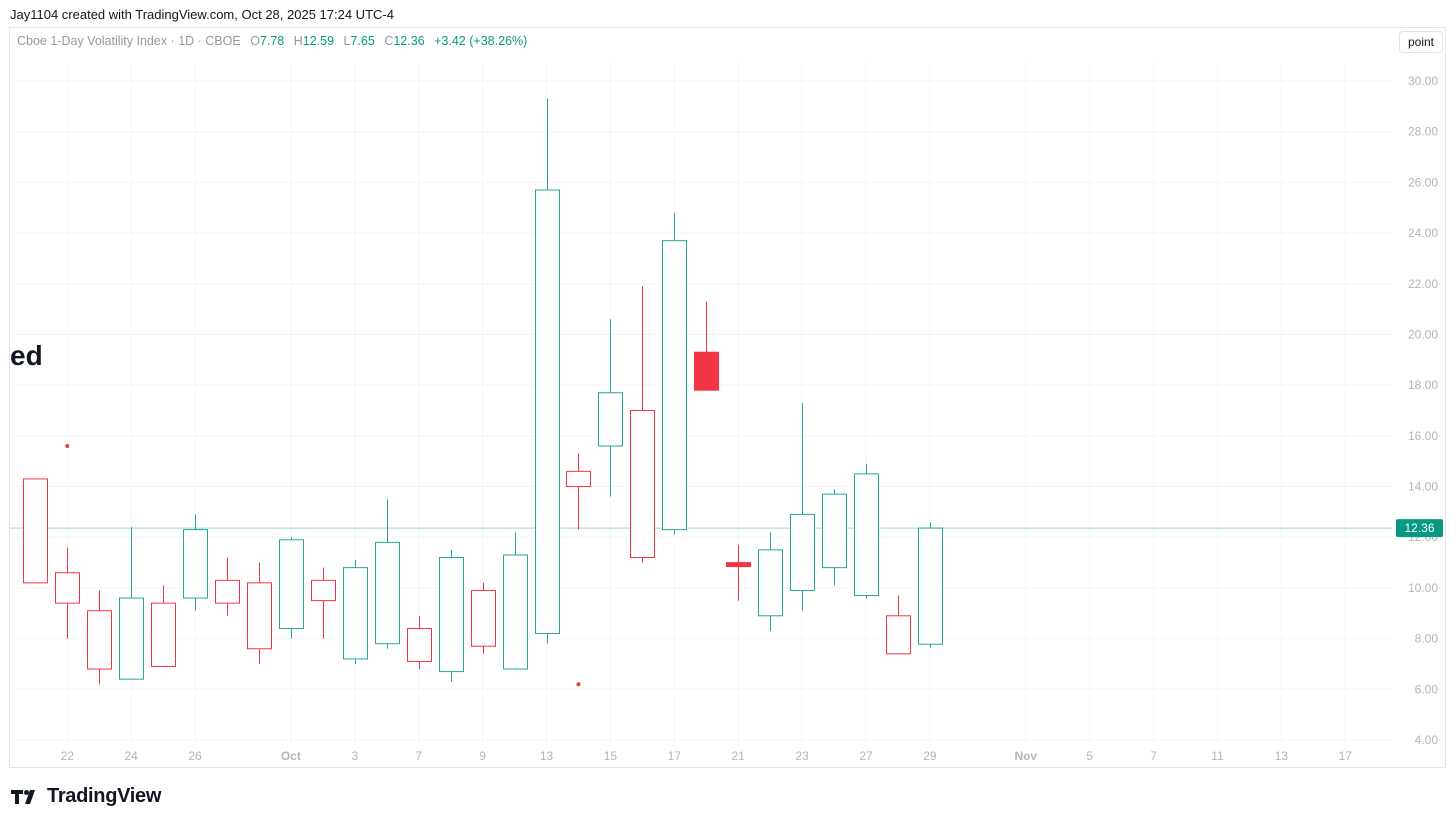 Image resolution: width=1456 pixels, height=827 pixels. What do you see at coordinates (1423, 182) in the screenshot?
I see `y-tick-label: 26.00` at bounding box center [1423, 182].